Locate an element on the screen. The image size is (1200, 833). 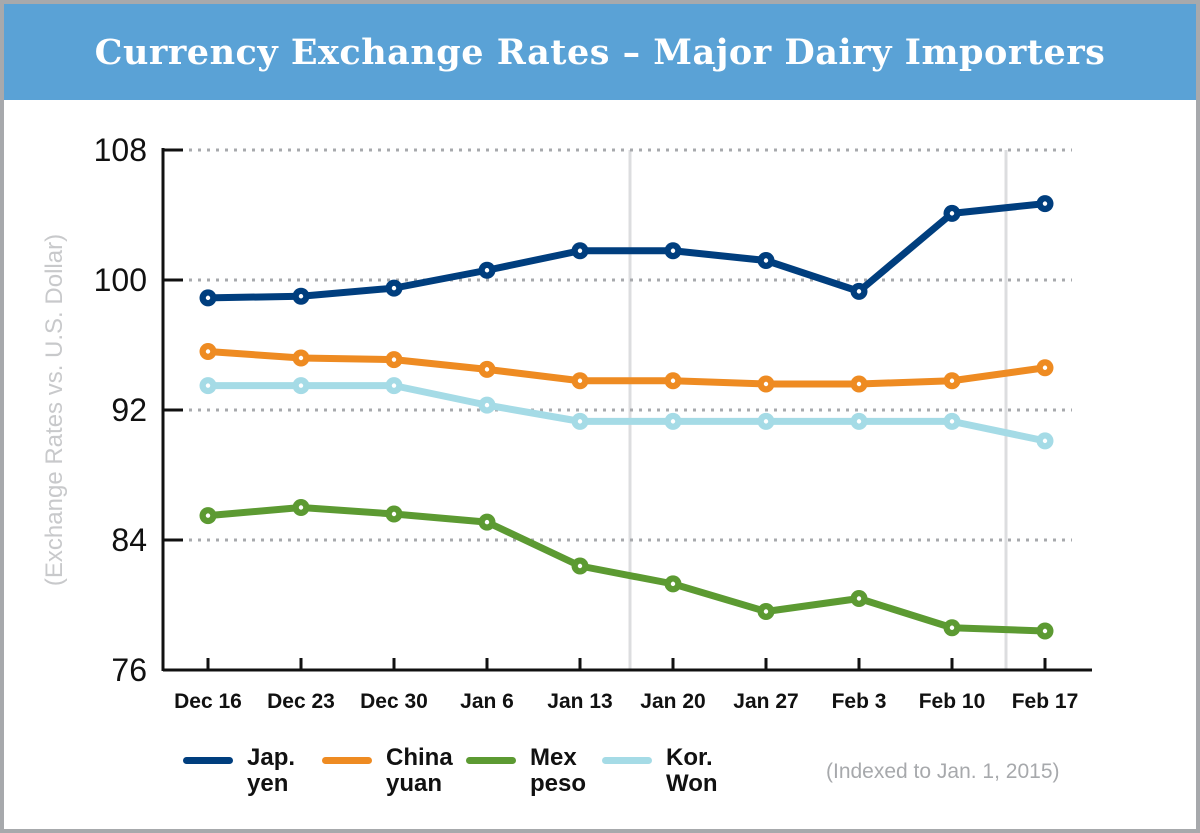
y-tick-label: 92 is located at coordinates (129, 410).